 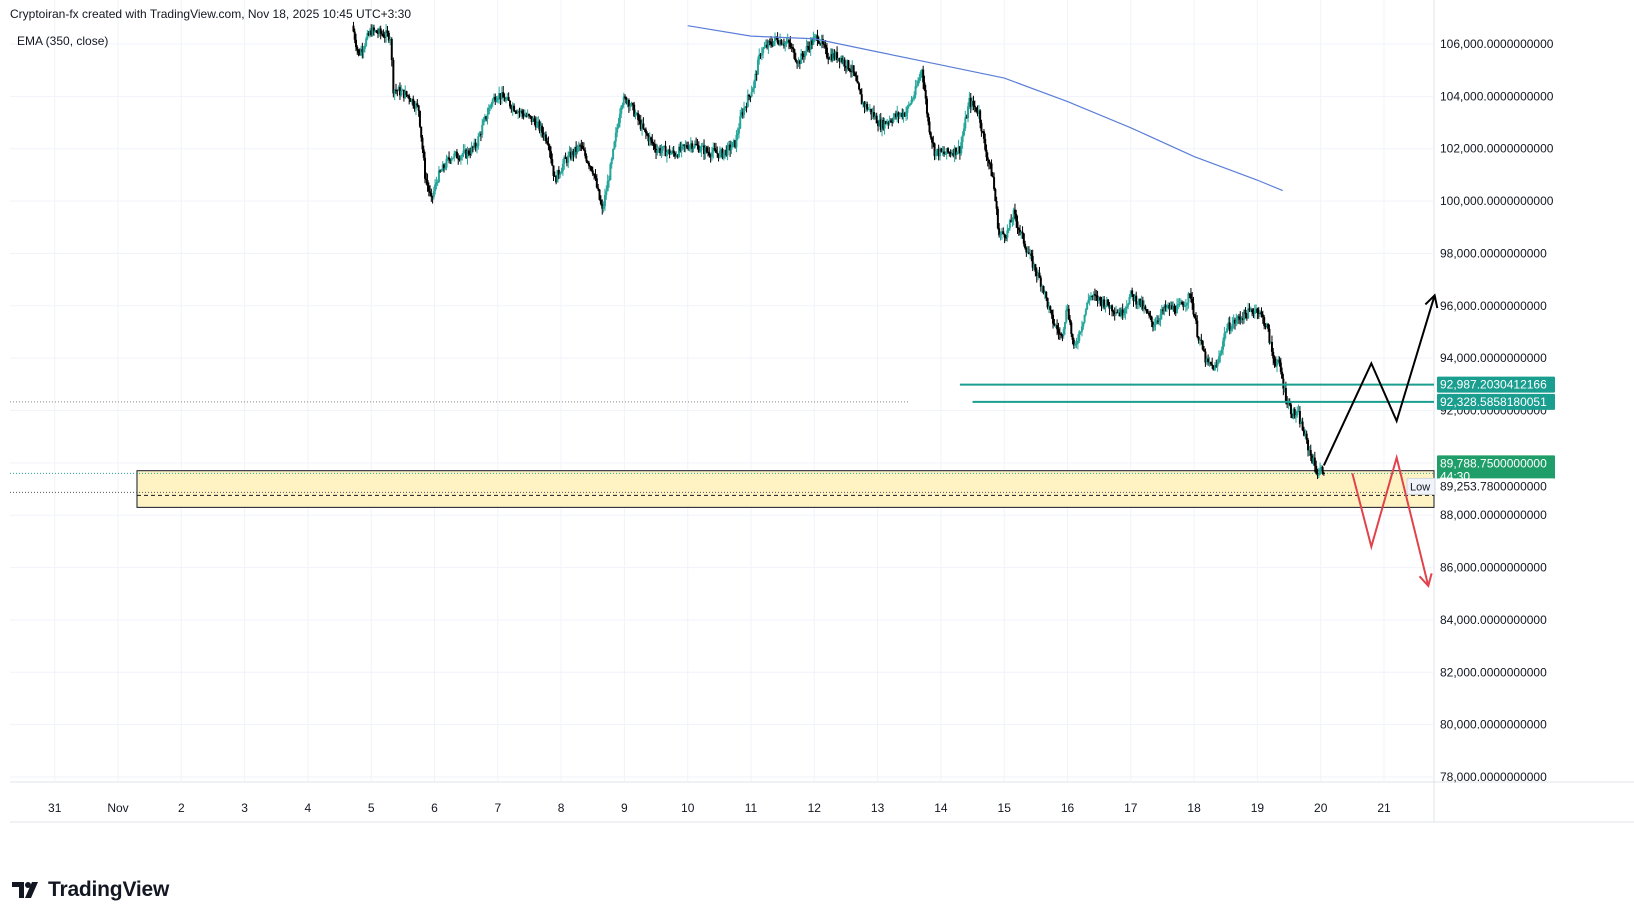 I want to click on level-price-label, so click(x=1496, y=384).